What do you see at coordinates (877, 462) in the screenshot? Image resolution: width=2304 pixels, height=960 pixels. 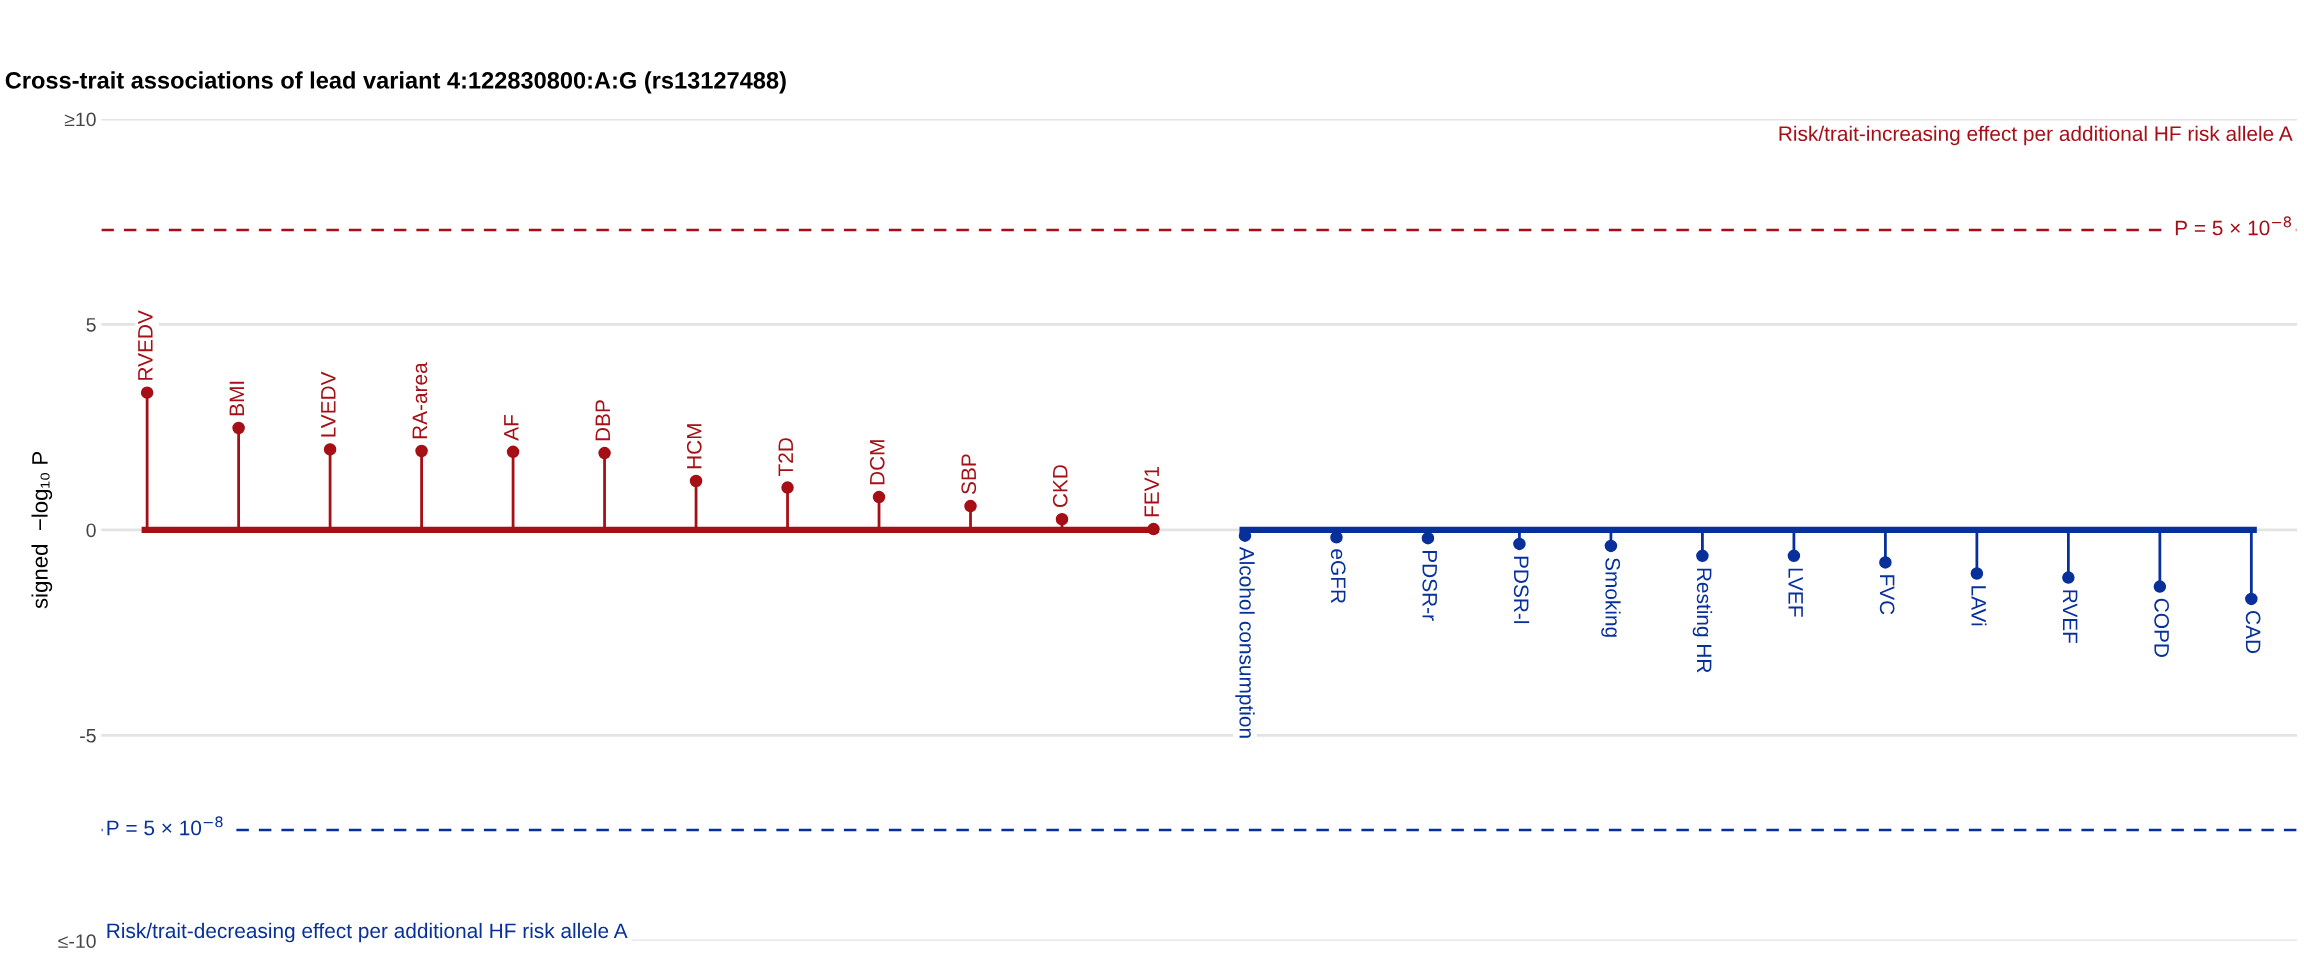 I see `x-tick-label: DCM` at bounding box center [877, 462].